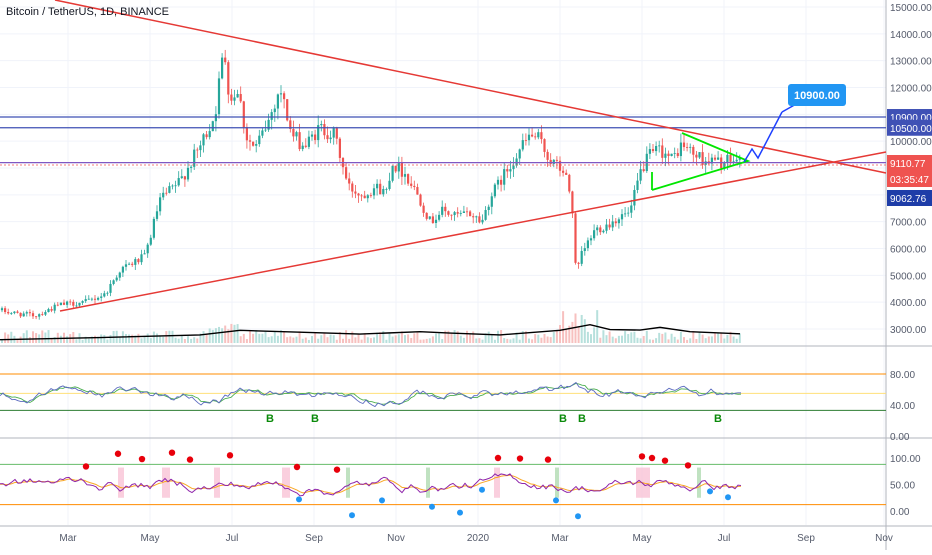 The image size is (932, 555). I want to click on y-tick-label: 5000.00, so click(908, 276).